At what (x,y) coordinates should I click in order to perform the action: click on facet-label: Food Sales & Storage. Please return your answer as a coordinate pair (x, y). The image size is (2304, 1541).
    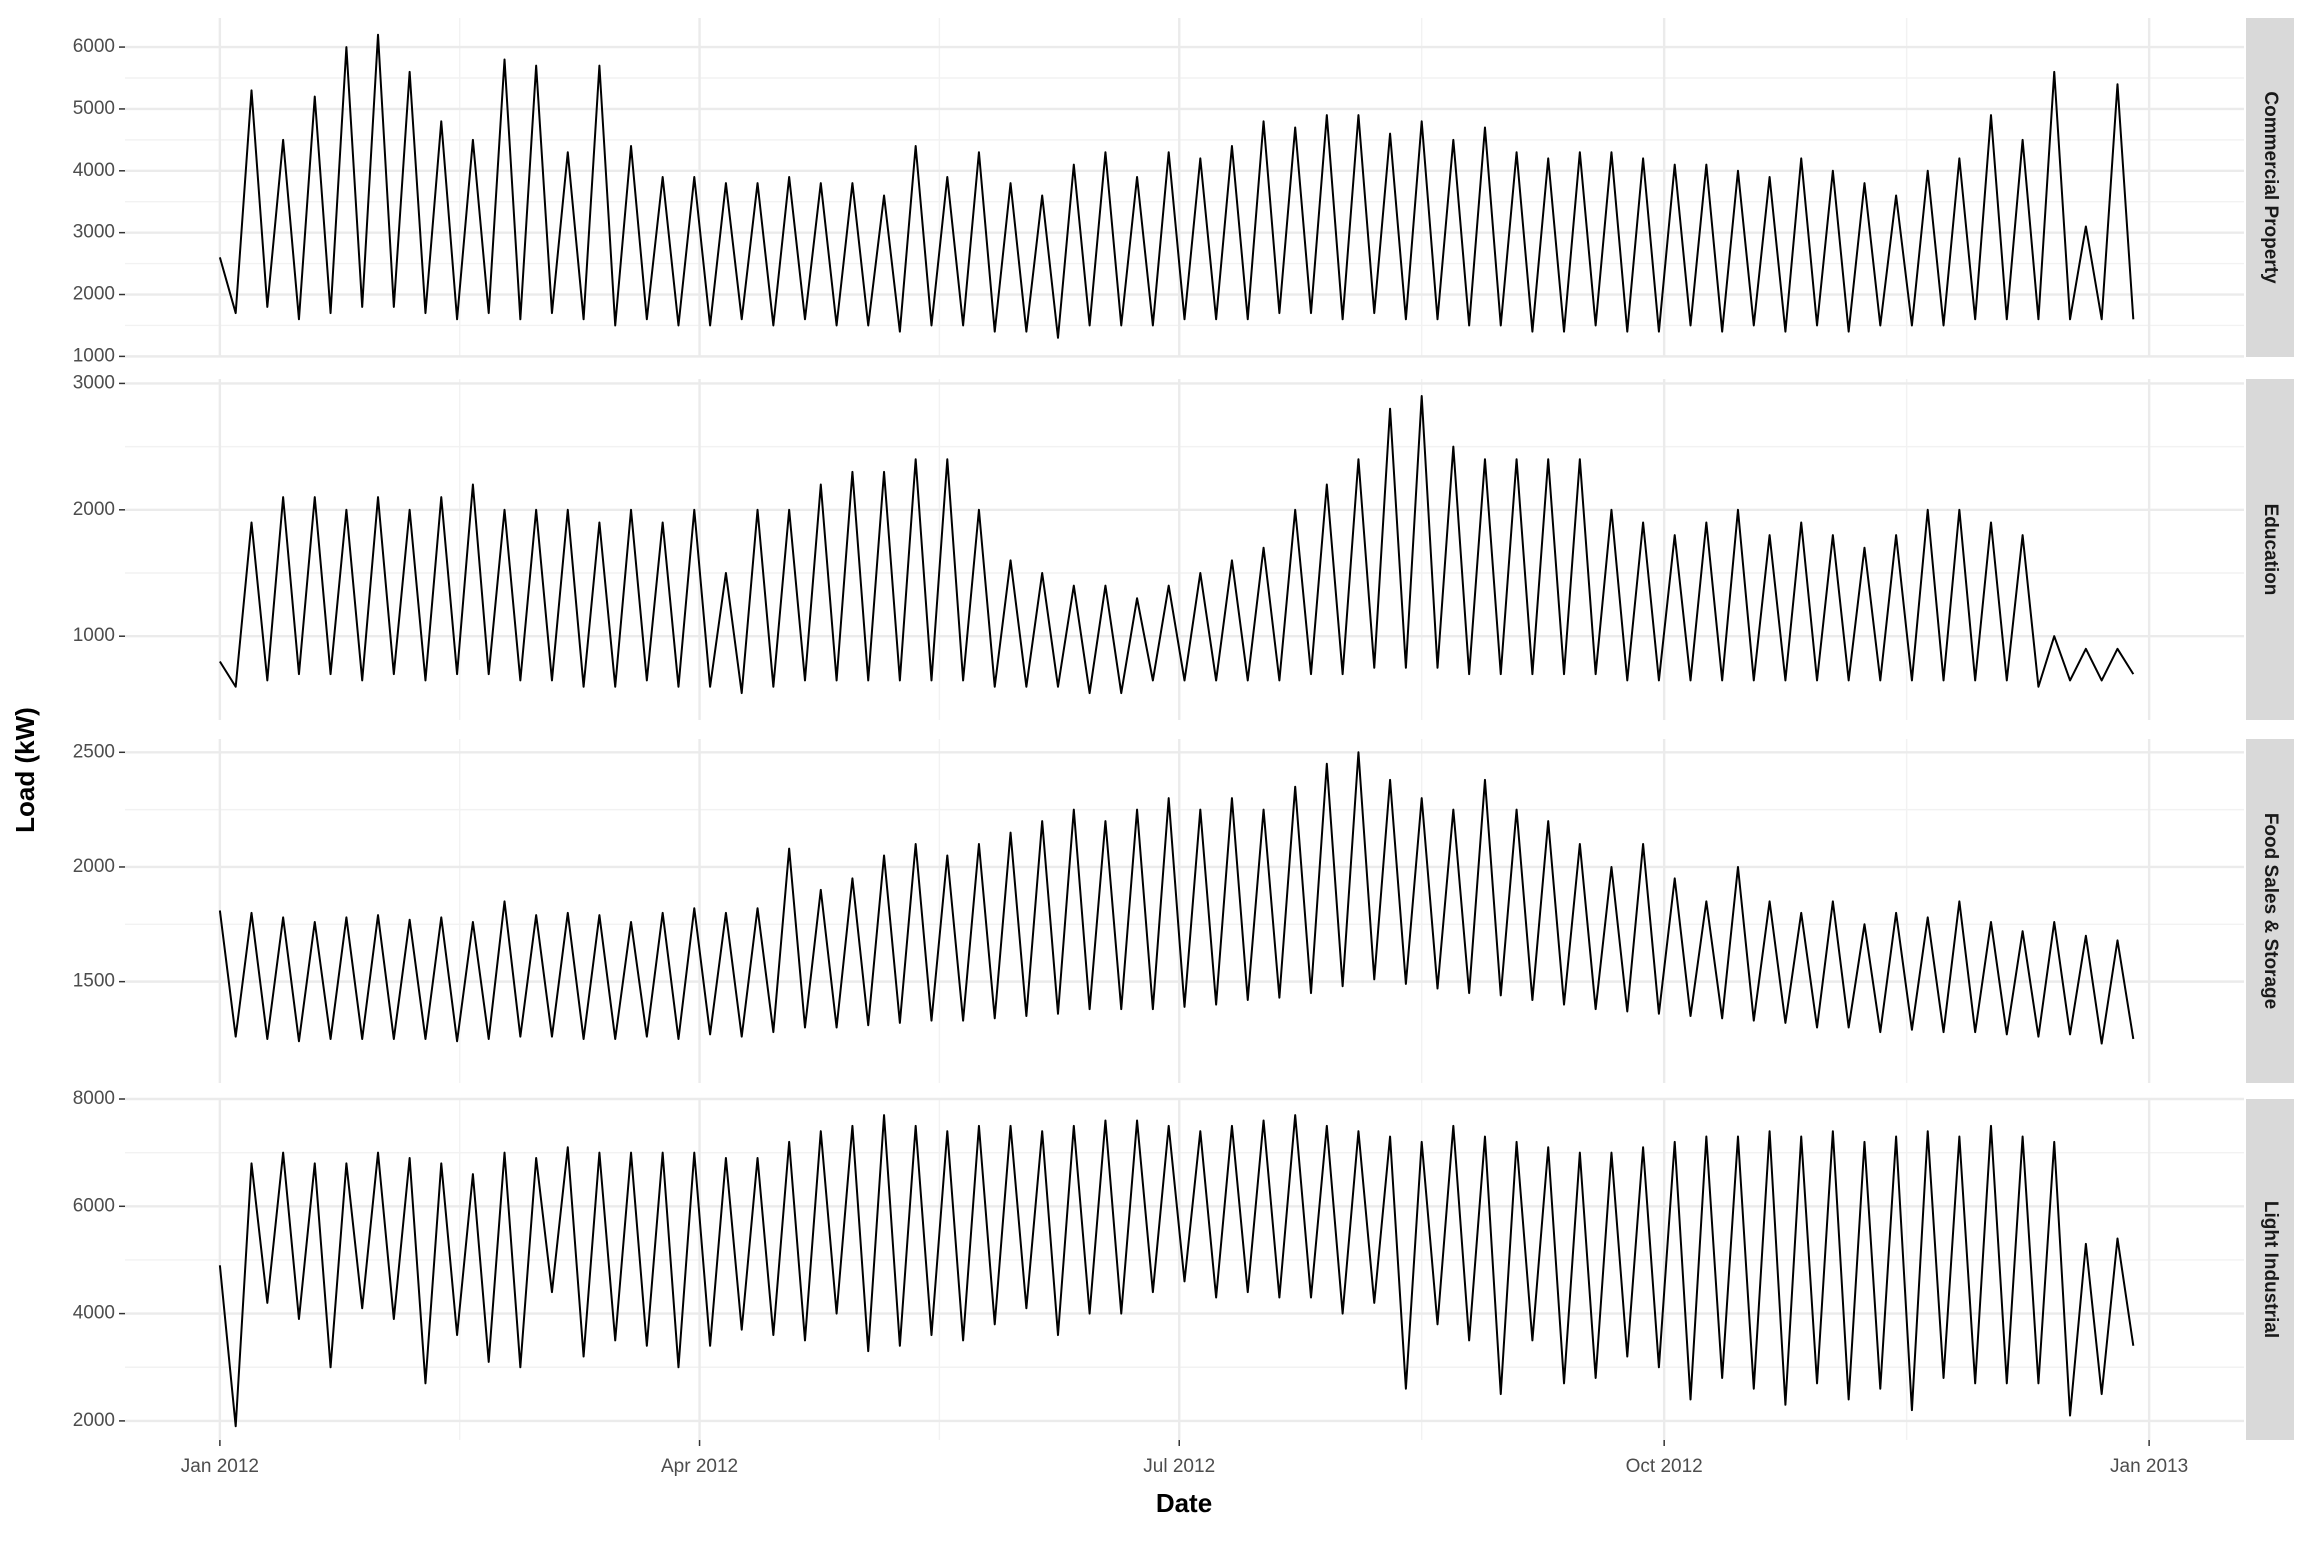
    Looking at the image, I should click on (2270, 911).